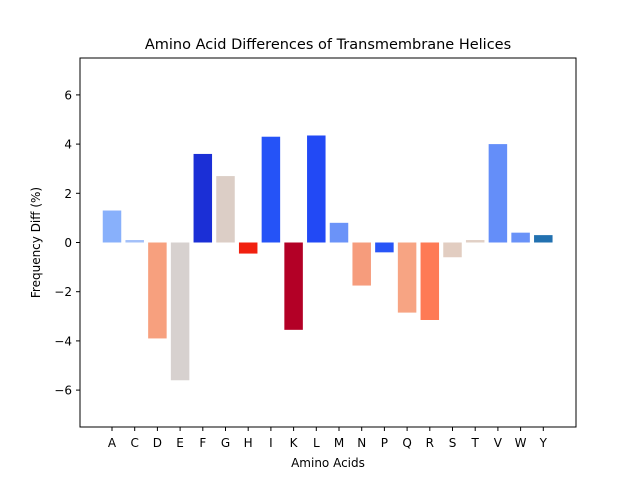 Image resolution: width=640 pixels, height=480 pixels. What do you see at coordinates (68, 95) in the screenshot?
I see `y-tick-label: 6` at bounding box center [68, 95].